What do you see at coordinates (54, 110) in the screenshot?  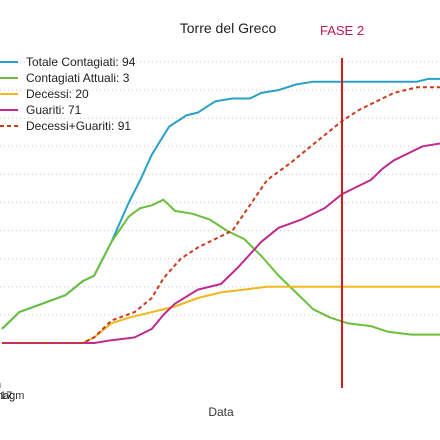 I see `legend-label: Guariti: 71` at bounding box center [54, 110].